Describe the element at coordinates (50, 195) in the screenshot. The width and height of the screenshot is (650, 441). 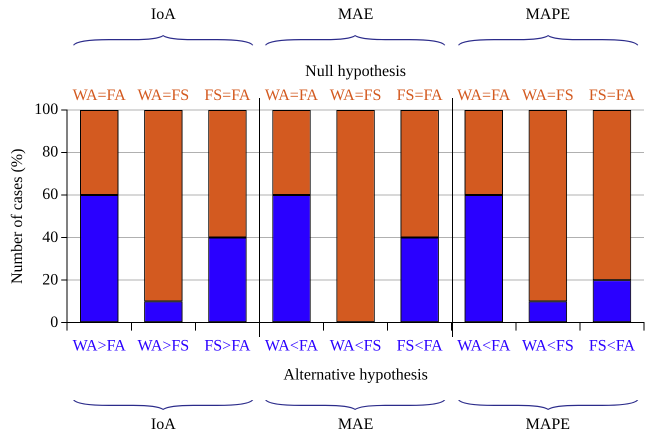
I see `y-tick-label: 60` at that location.